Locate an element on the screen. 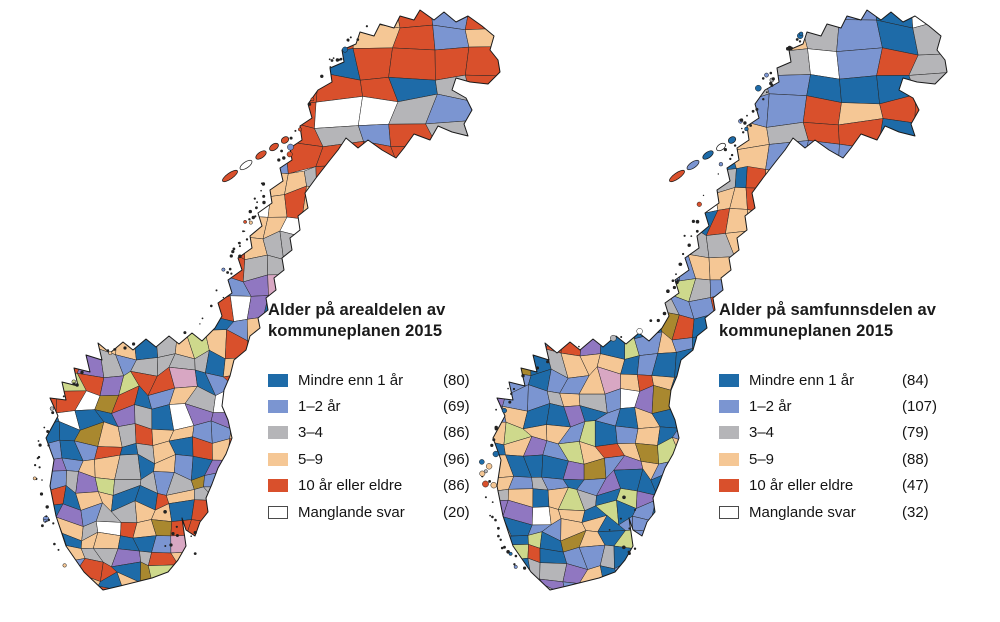  legend-row: 5–9 (96) is located at coordinates (375, 459).